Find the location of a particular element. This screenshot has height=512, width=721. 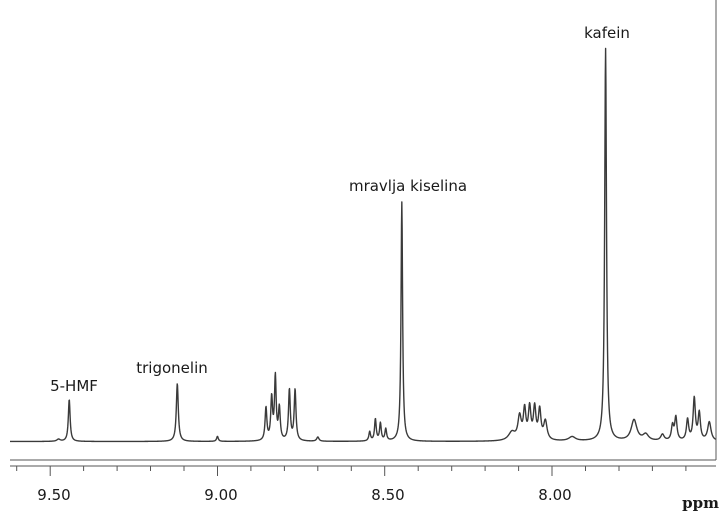

tick-label-9-00: 9.00 is located at coordinates (220, 495).